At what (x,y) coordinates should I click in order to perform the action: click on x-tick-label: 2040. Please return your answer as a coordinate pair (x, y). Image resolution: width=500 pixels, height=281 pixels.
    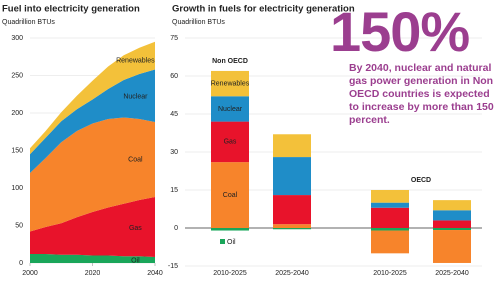
    Looking at the image, I should click on (155, 273).